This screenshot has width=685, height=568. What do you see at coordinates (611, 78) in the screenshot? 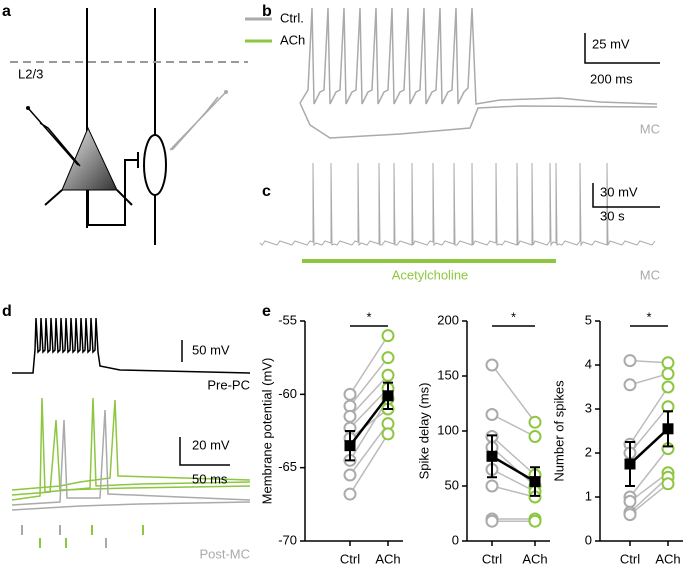
I see `scale-label: 200 ms` at bounding box center [611, 78].